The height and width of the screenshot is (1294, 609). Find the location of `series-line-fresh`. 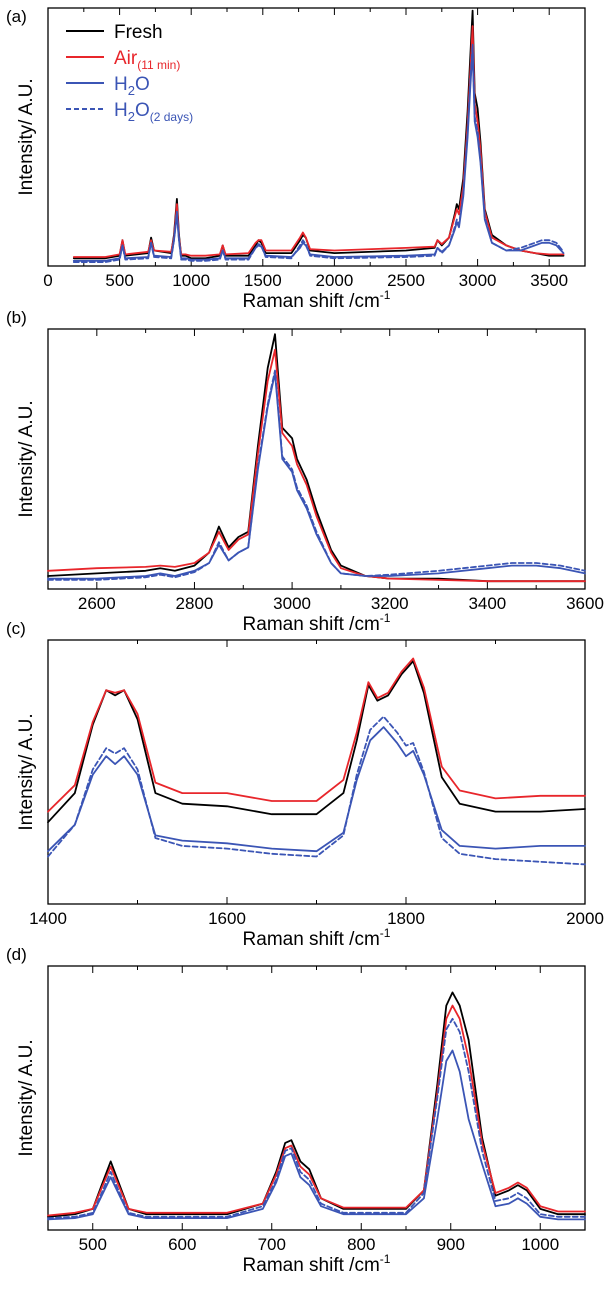

series-line-fresh is located at coordinates (316, 742).